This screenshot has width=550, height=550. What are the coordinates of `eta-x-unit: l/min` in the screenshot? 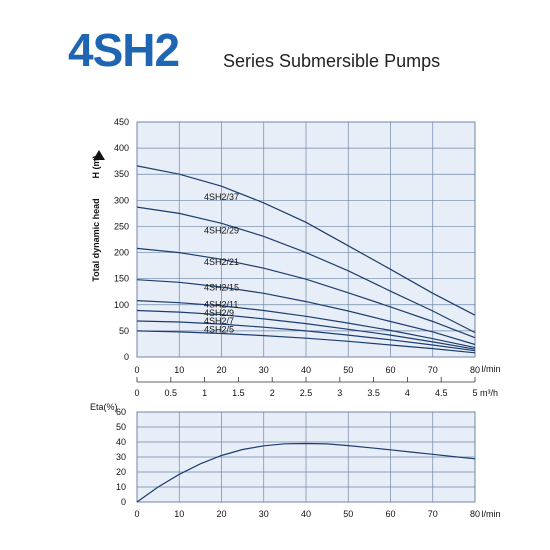 It's located at (490, 514).